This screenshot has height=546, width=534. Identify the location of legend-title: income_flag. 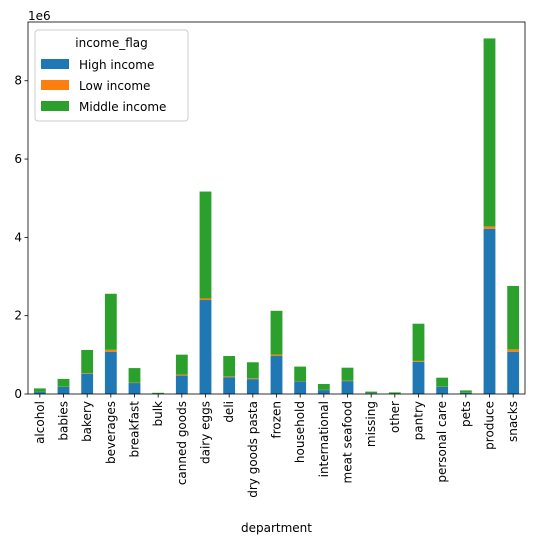
(111, 43).